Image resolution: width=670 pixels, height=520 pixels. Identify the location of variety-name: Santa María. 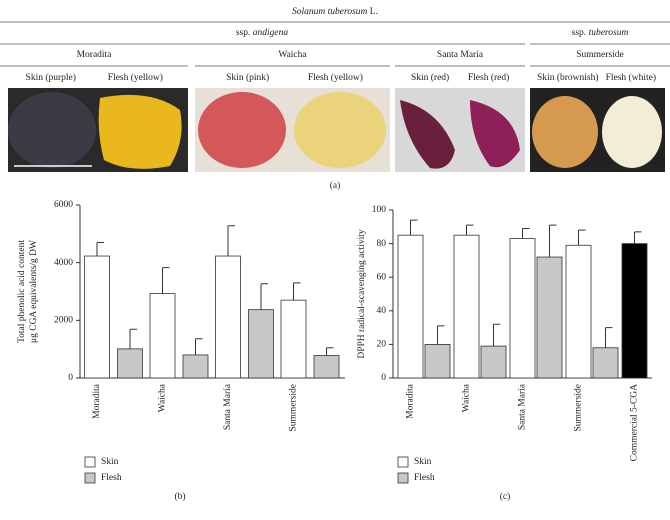
(460, 55).